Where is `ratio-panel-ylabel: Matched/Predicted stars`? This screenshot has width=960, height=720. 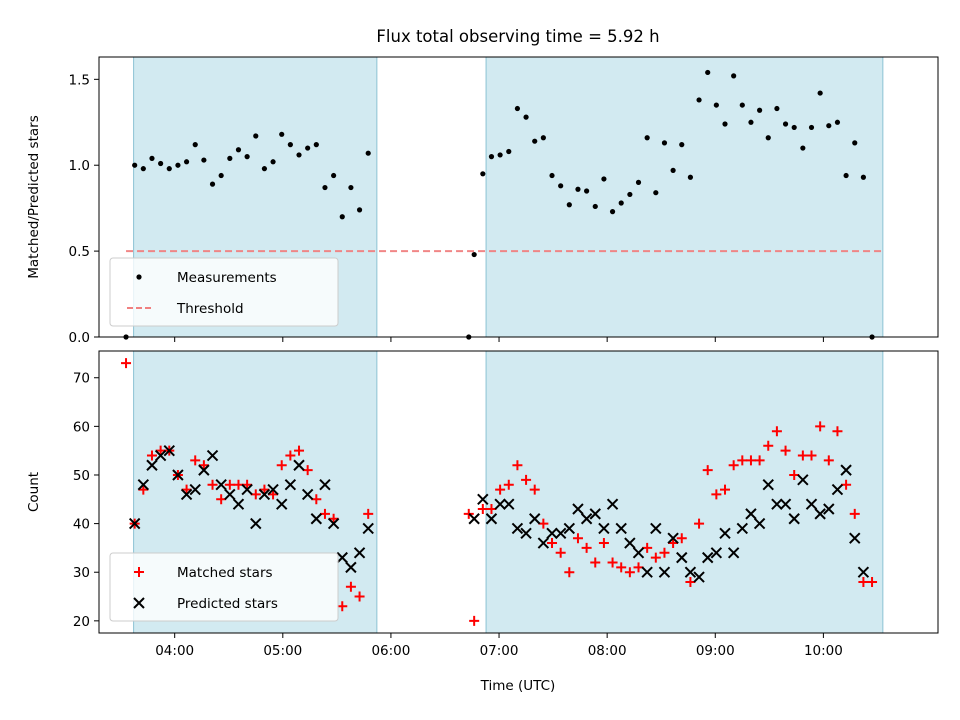
ratio-panel-ylabel: Matched/Predicted stars is located at coordinates (34, 196).